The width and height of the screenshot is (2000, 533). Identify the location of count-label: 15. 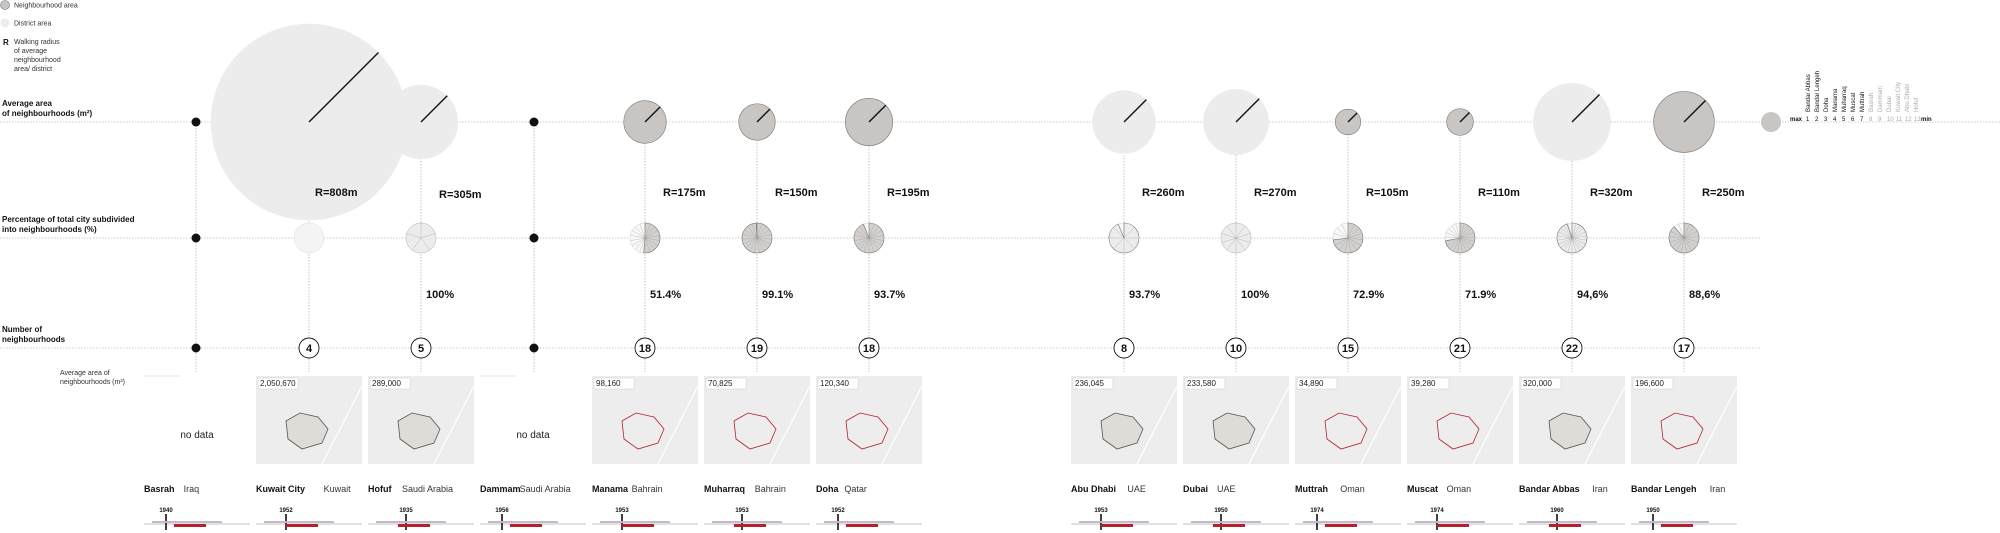
(1348, 349).